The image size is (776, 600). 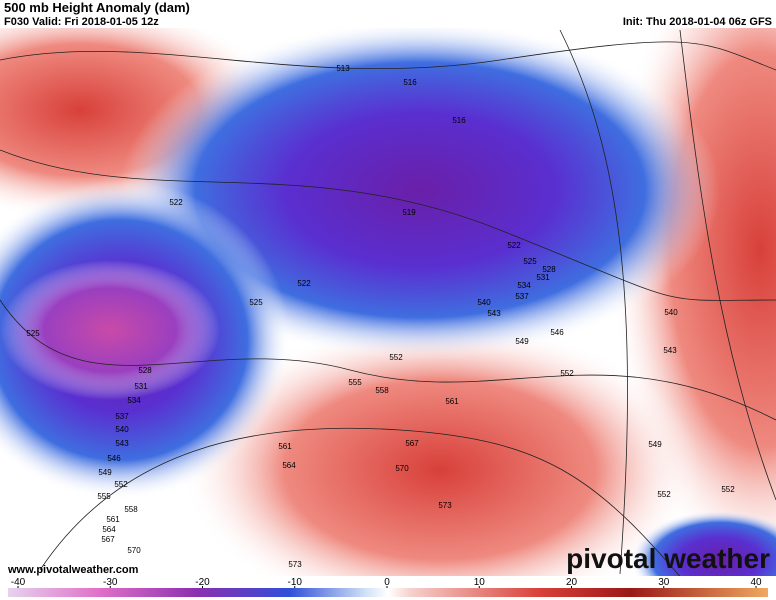 What do you see at coordinates (110, 582) in the screenshot?
I see `colorbar-tick-label: -30` at bounding box center [110, 582].